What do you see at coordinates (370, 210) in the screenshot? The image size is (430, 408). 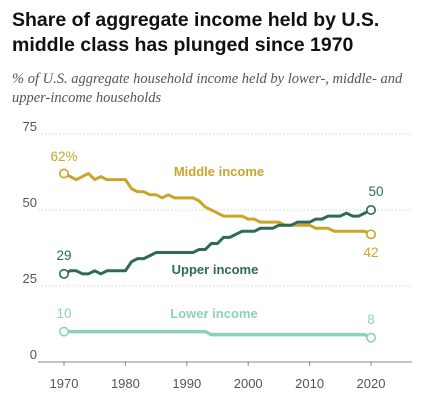 I see `end-point-upper-income` at bounding box center [370, 210].